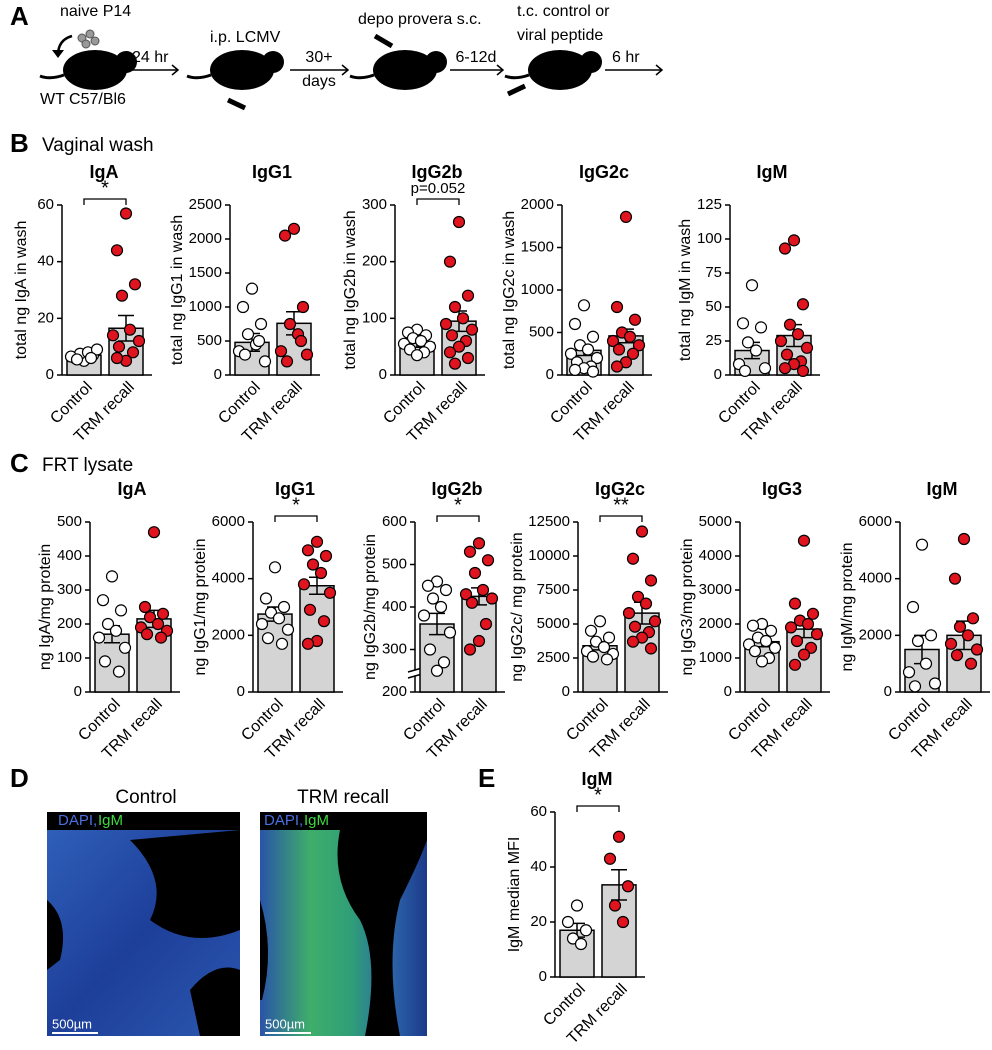 Image resolution: width=992 pixels, height=1050 pixels. Describe the element at coordinates (687, 607) in the screenshot. I see `y-axis-label: ng IgG3/mg protein` at that location.